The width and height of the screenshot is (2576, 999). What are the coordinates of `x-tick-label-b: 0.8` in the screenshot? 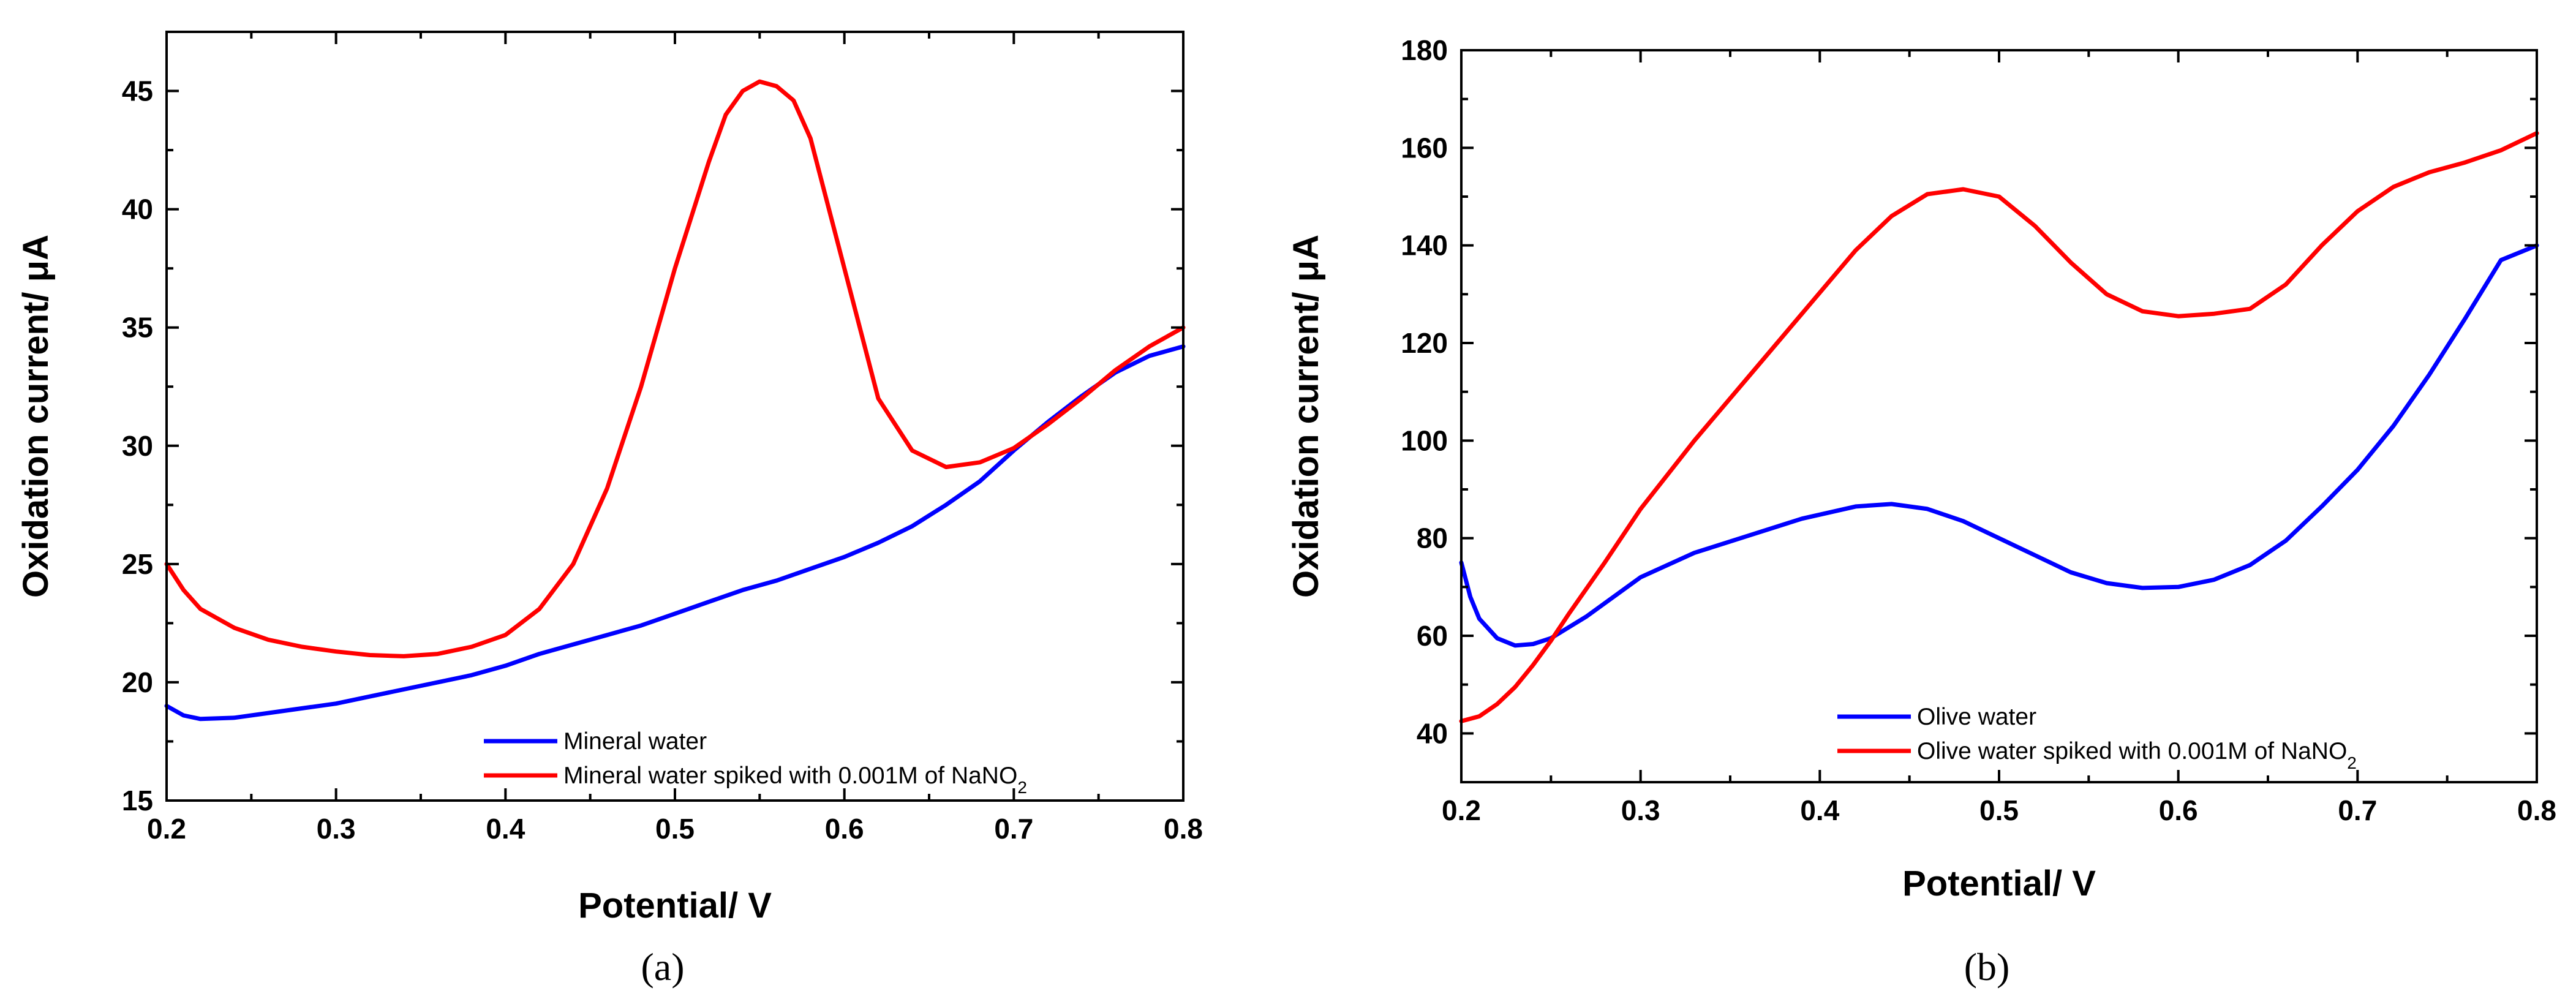 It's located at (2536, 810).